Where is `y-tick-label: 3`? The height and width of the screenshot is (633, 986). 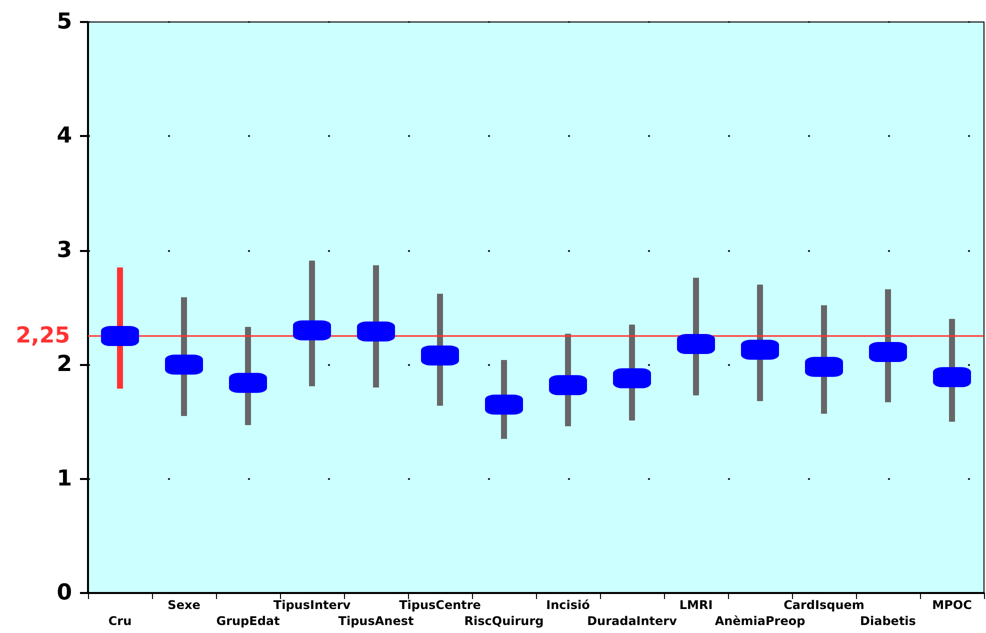
y-tick-label: 3 is located at coordinates (64, 250).